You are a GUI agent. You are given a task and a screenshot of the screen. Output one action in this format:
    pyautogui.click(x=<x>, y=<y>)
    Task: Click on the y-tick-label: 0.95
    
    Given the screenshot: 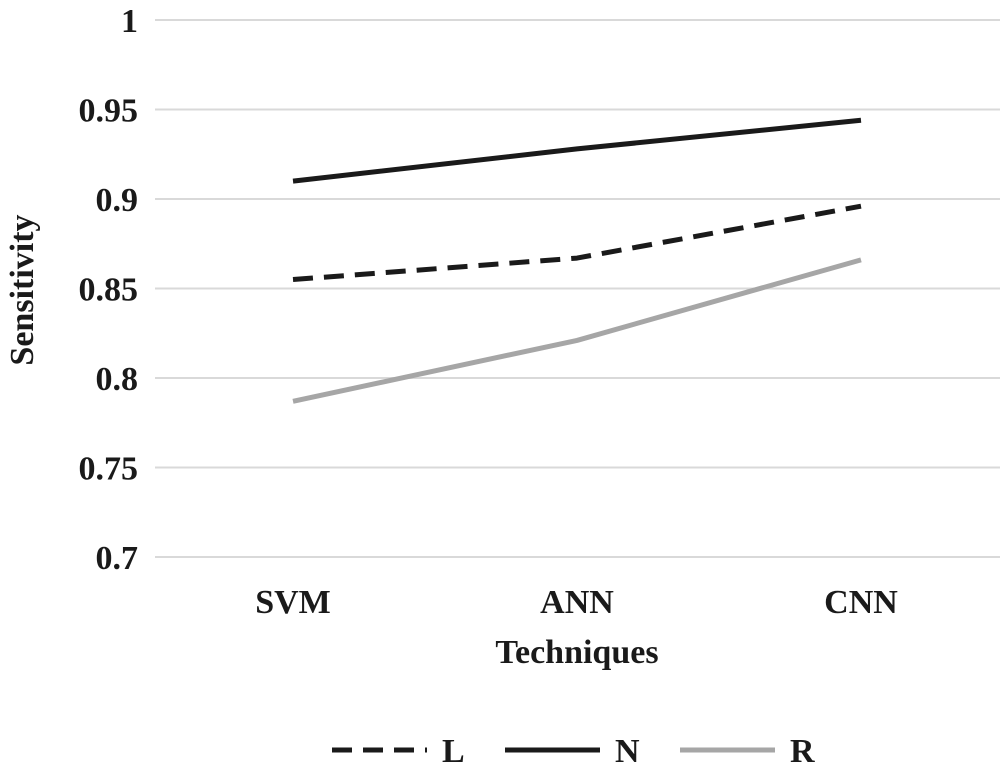 What is the action you would take?
    pyautogui.click(x=109, y=111)
    